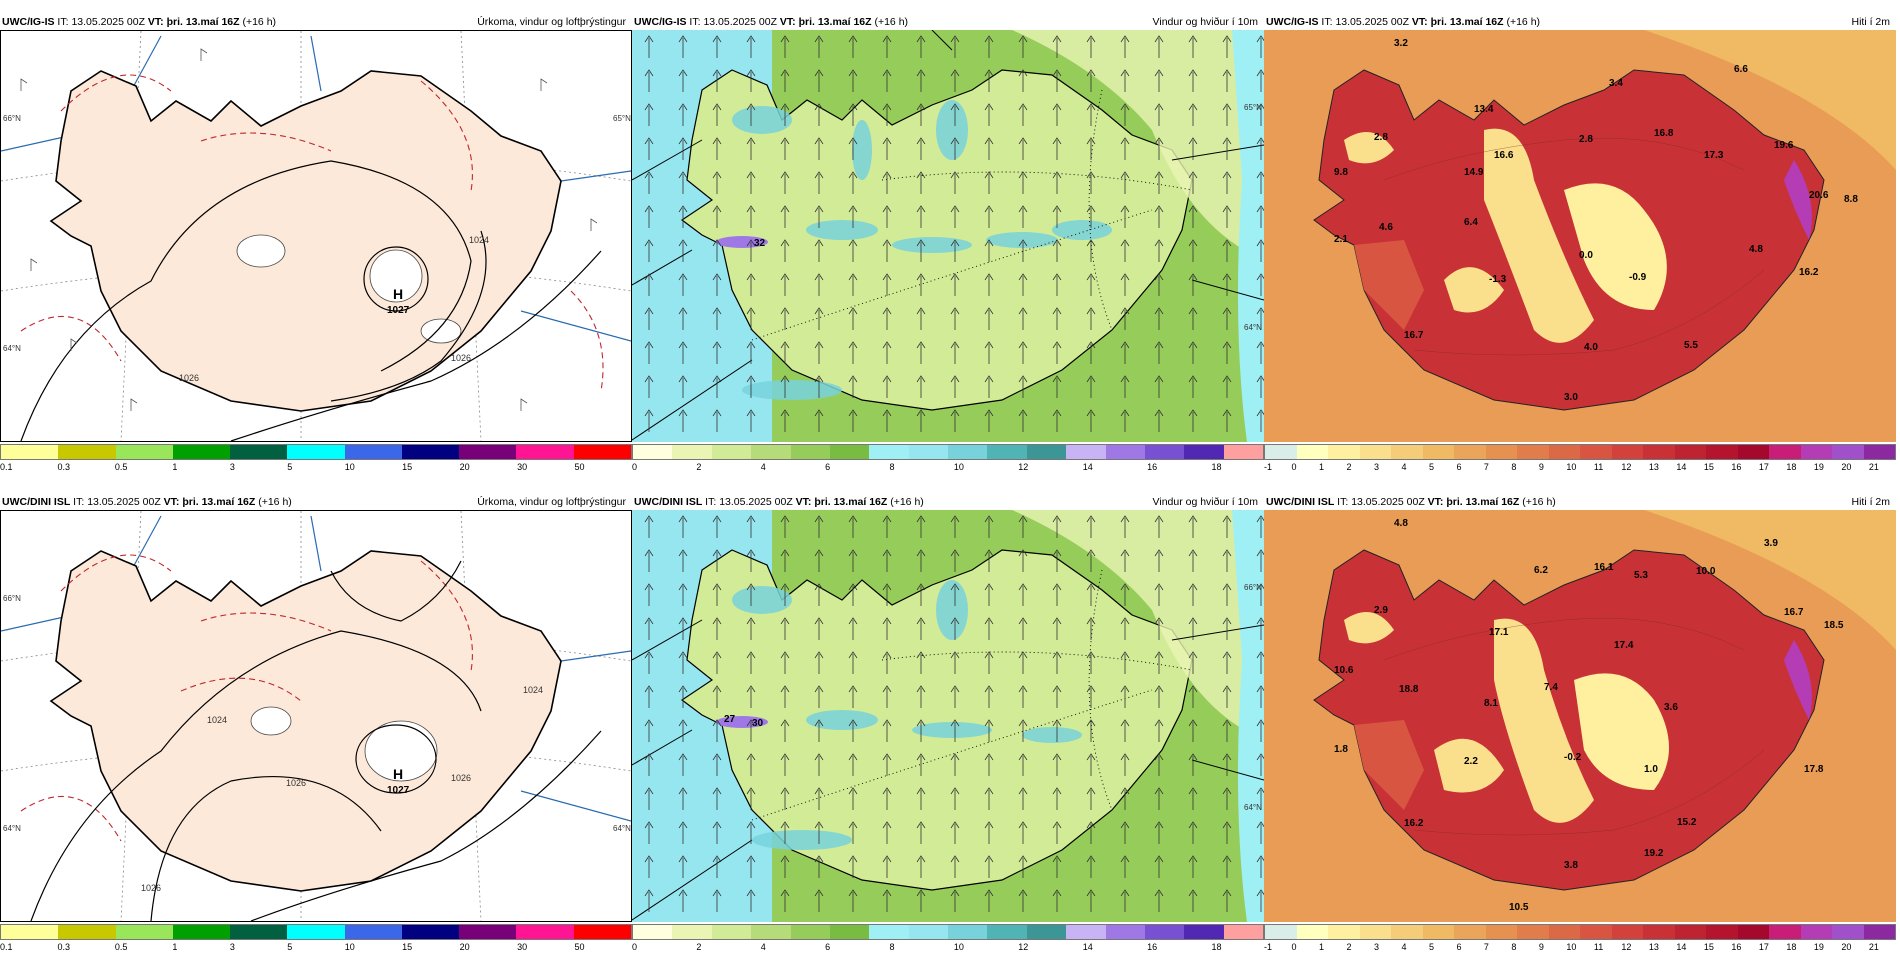 The width and height of the screenshot is (1900, 954). Describe the element at coordinates (579, 947) in the screenshot. I see `colorbar-tick: 50` at that location.